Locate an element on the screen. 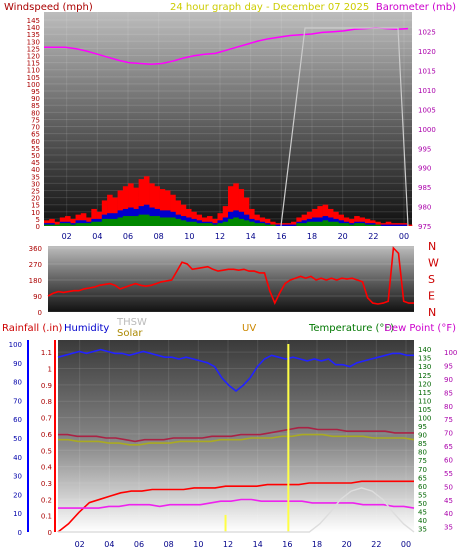  rain-tick-label: 0.6 is located at coordinates (47, 435).